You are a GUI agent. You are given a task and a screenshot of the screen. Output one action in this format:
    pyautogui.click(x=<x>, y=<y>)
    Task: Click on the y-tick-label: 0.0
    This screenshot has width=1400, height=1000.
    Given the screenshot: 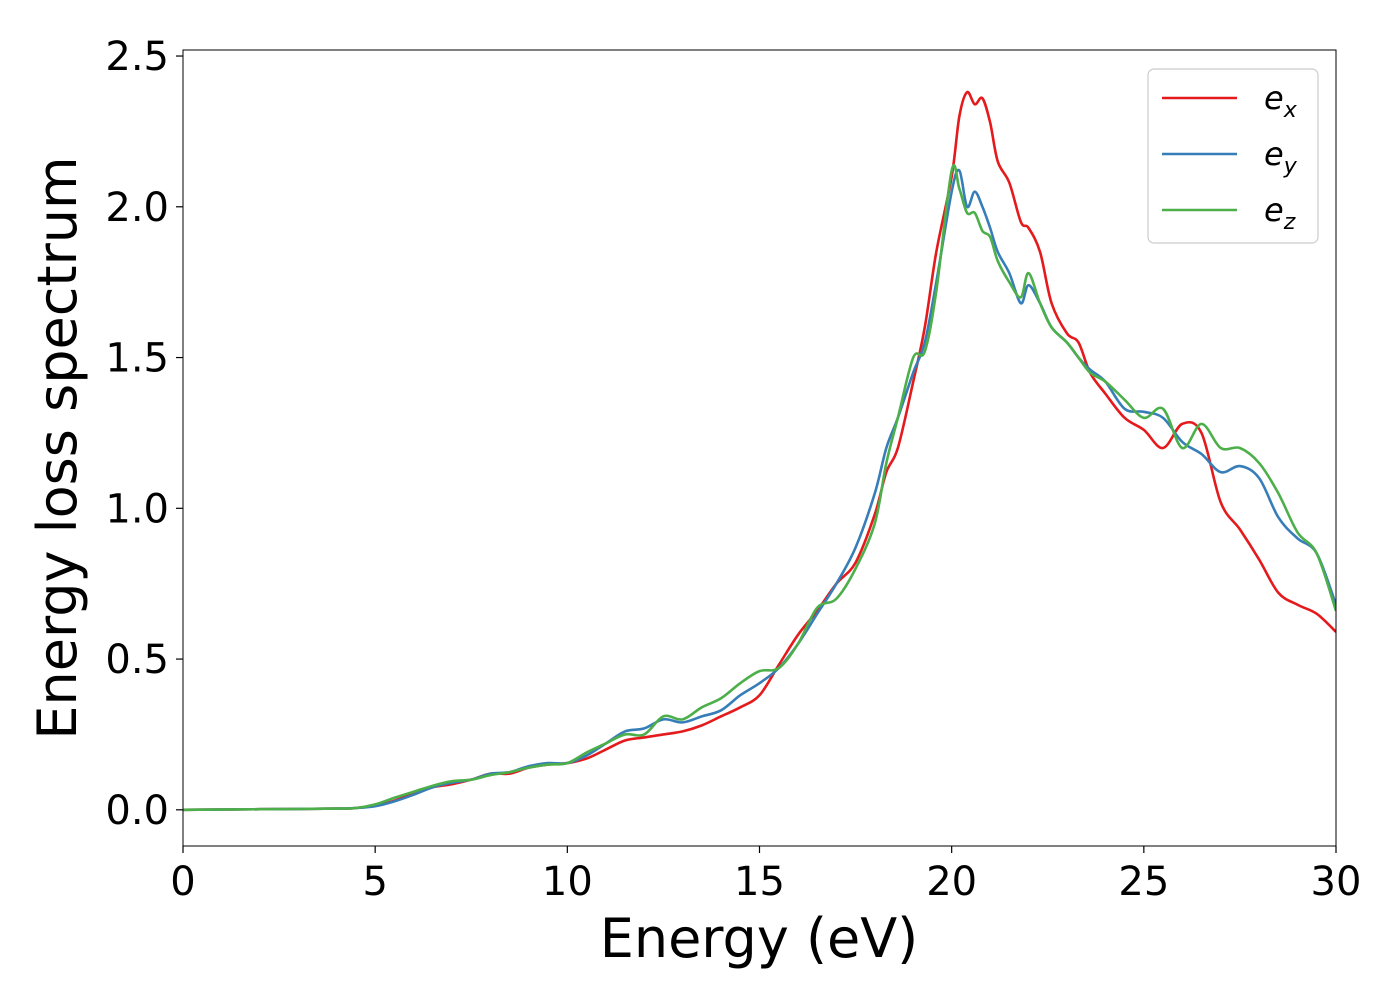 What is the action you would take?
    pyautogui.click(x=137, y=811)
    